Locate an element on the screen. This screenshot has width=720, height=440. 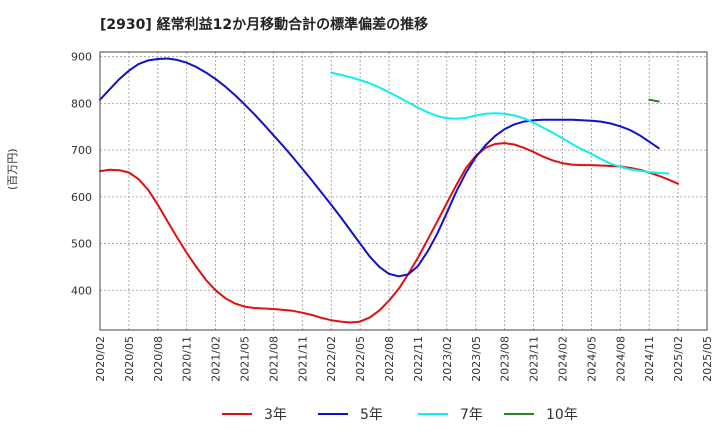
x-tick-label: 2025/05 is located at coordinates (707, 359).